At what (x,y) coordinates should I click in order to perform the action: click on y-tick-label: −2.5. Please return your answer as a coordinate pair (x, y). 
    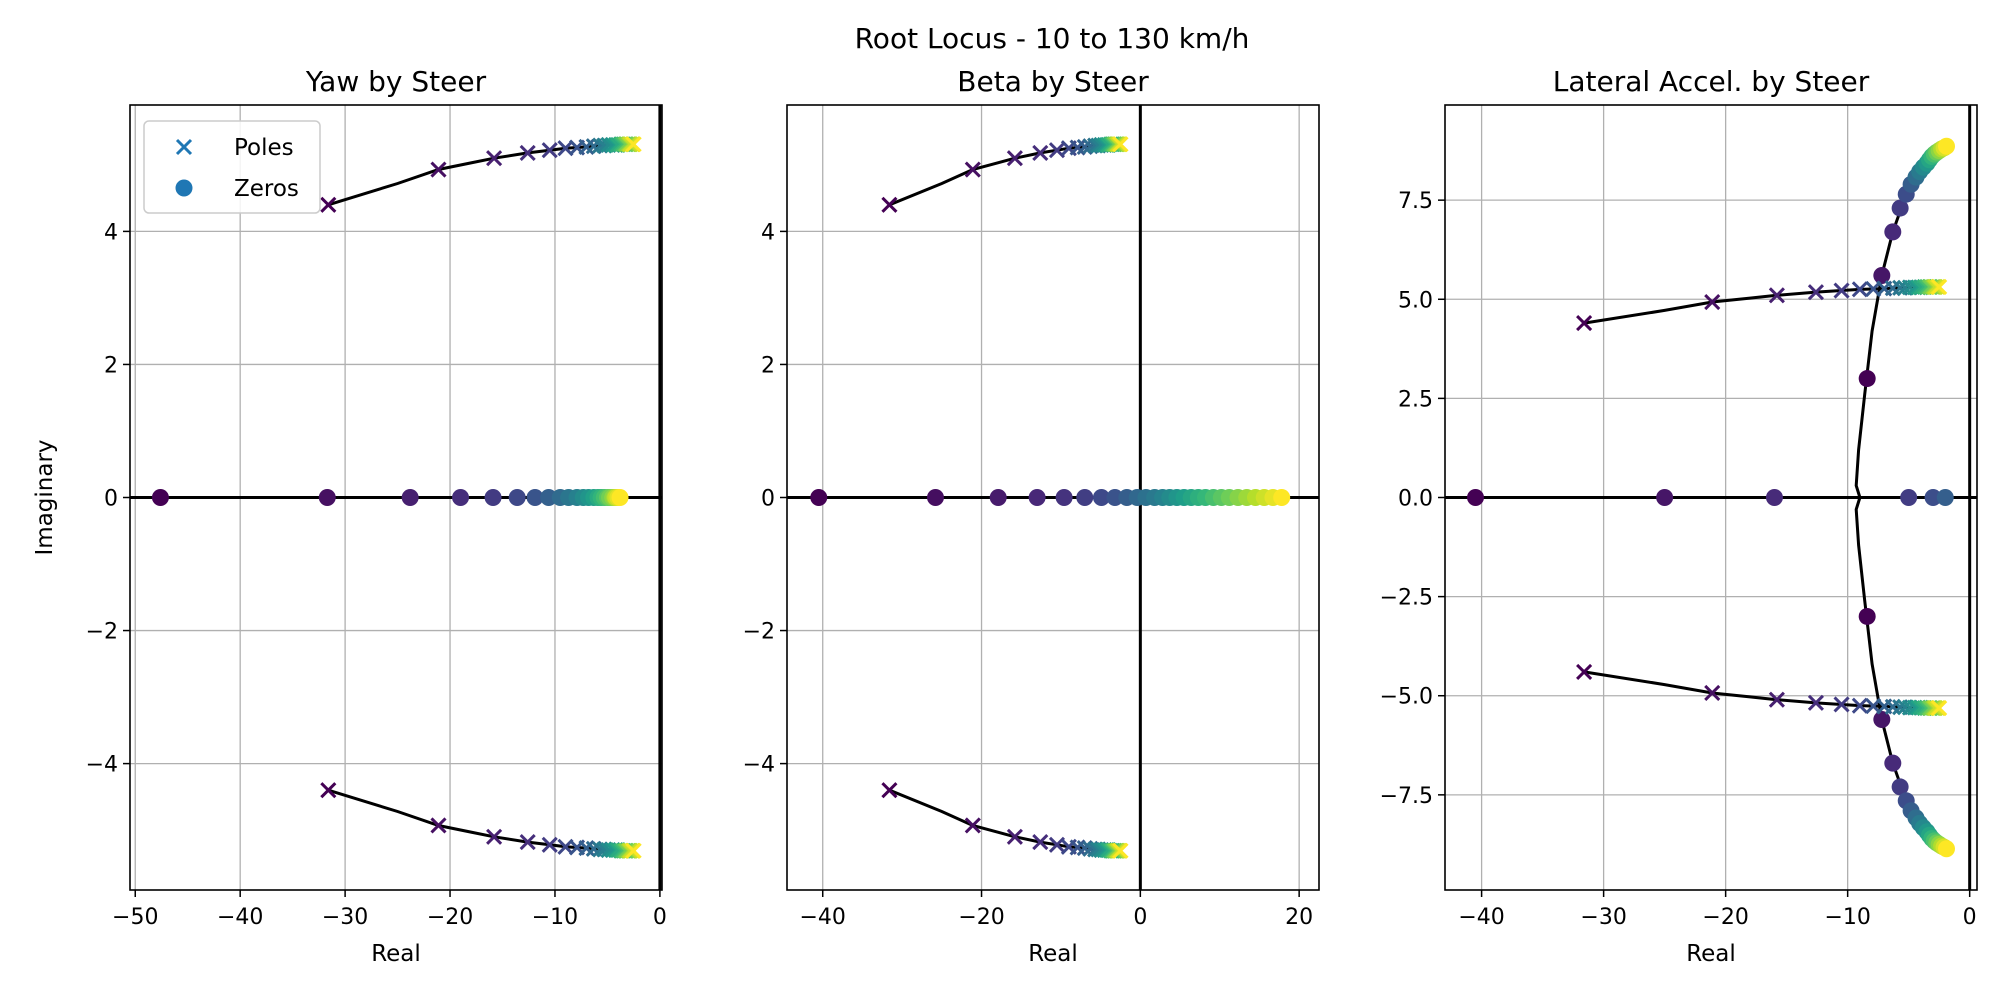
    Looking at the image, I should click on (1406, 598).